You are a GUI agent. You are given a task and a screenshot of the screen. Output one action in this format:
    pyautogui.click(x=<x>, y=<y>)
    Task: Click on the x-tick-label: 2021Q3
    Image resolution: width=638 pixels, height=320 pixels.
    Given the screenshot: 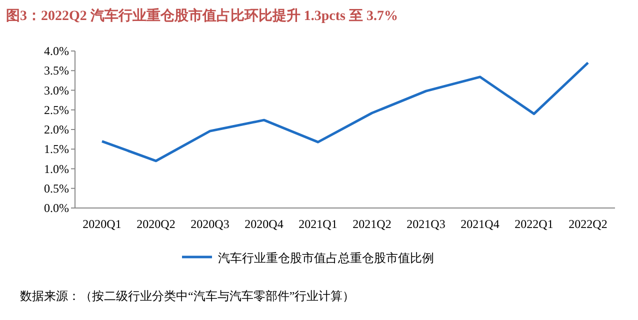 What is the action you would take?
    pyautogui.click(x=426, y=224)
    